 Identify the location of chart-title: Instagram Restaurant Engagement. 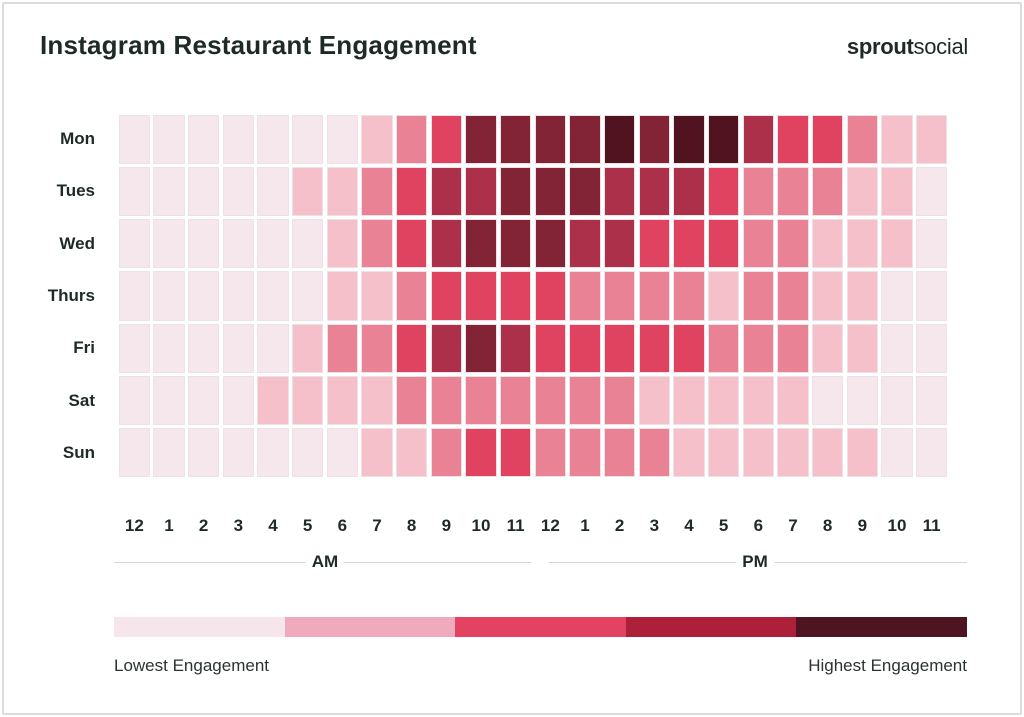
(258, 45).